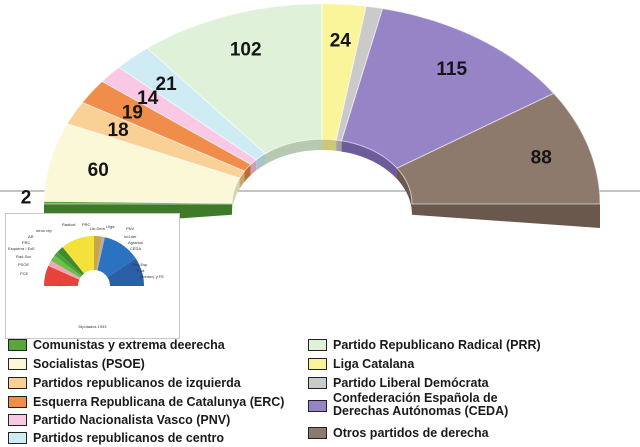  I want to click on inset-label: Radical, so click(69, 224).